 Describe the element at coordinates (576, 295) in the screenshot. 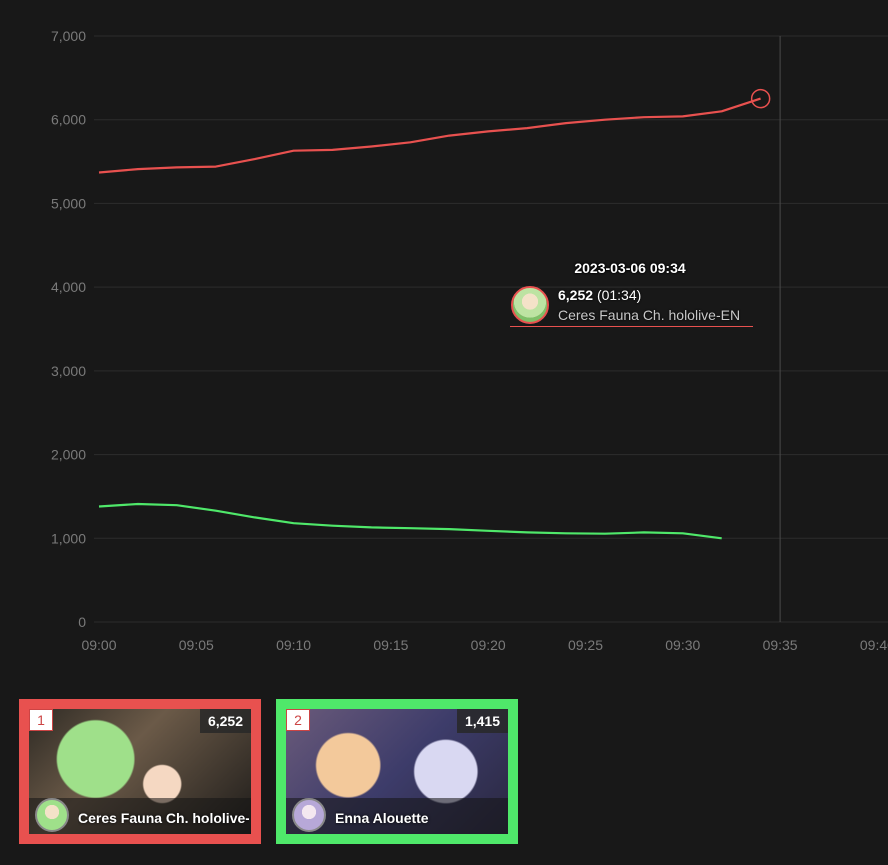

I see `tooltip-viewers: 6,252` at that location.